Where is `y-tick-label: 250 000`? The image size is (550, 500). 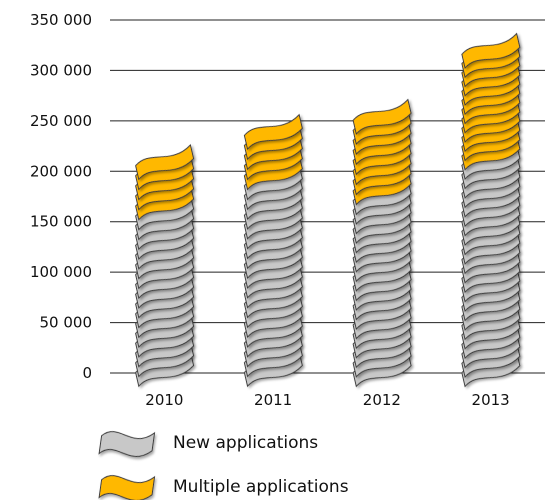 y-tick-label: 250 000 is located at coordinates (61, 121).